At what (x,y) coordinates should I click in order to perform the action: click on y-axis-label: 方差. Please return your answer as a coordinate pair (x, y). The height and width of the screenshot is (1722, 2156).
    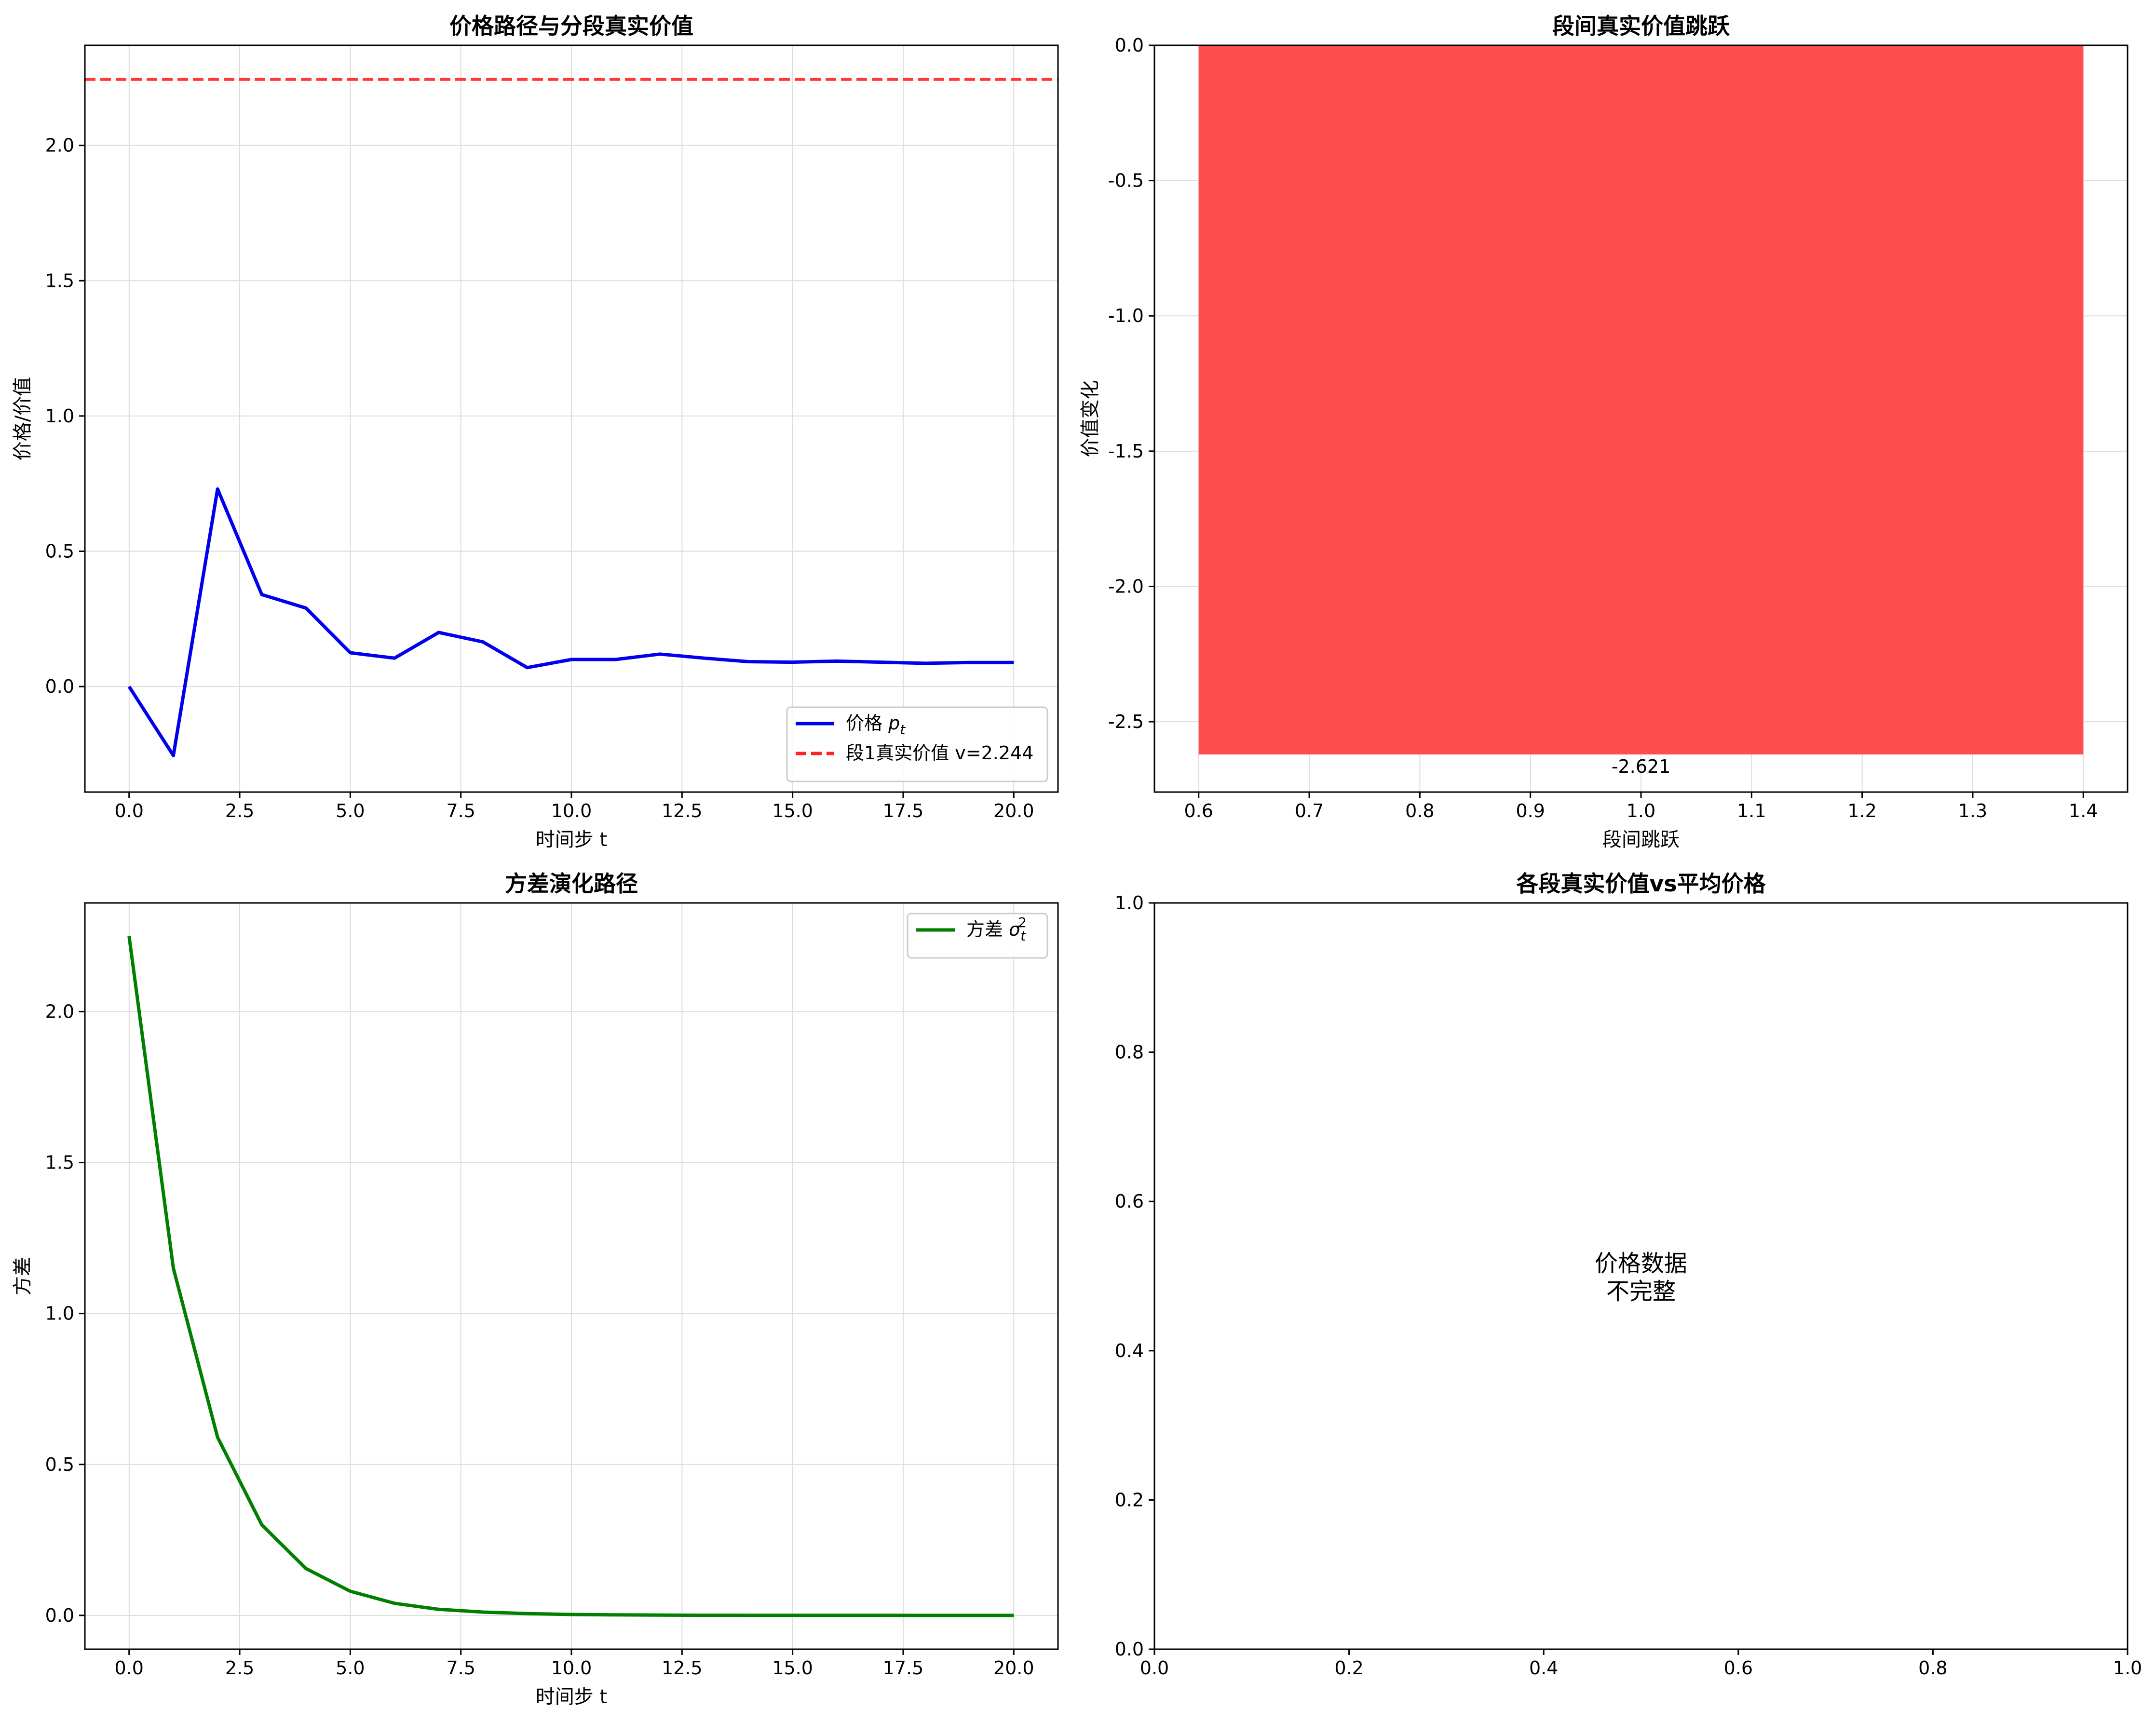
    Looking at the image, I should click on (23, 1276).